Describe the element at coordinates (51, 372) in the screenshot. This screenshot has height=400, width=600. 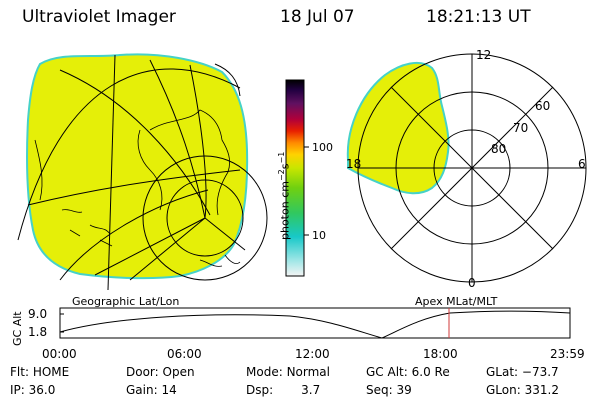
I see `flt-value: HOME` at that location.